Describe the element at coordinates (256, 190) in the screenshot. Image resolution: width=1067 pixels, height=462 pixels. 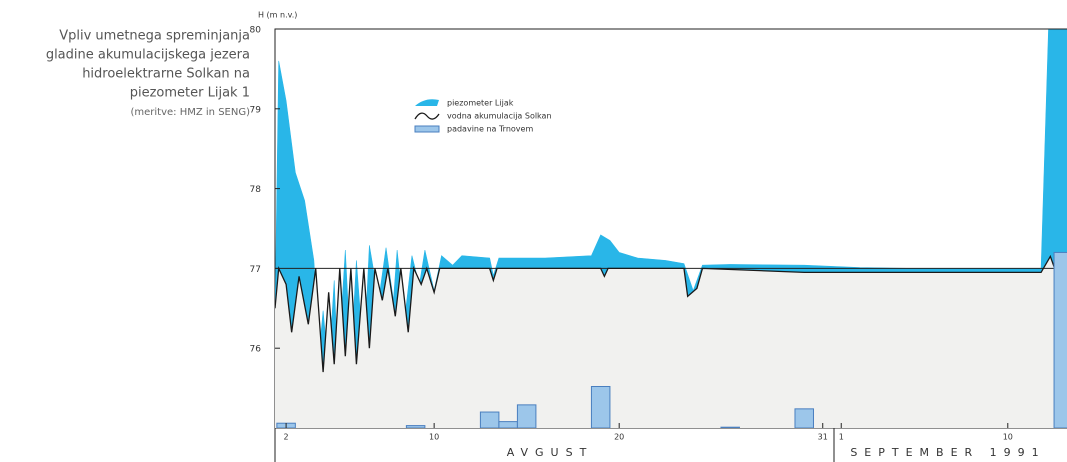
I see `y-tick-label: 78` at that location.